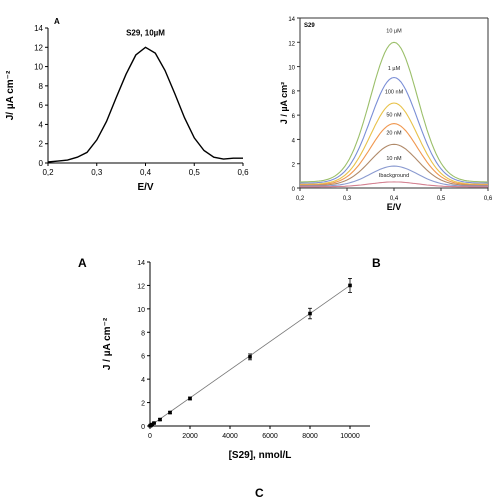 Image resolution: width=500 pixels, height=502 pixels. What do you see at coordinates (260, 455) in the screenshot?
I see `x-axis-title: [S29], nmol/L` at bounding box center [260, 455].